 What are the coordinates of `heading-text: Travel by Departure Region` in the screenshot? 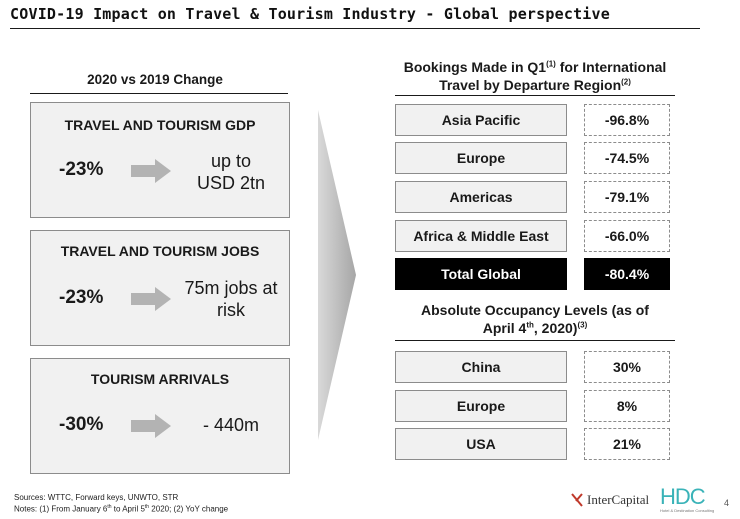 It's located at (530, 85).